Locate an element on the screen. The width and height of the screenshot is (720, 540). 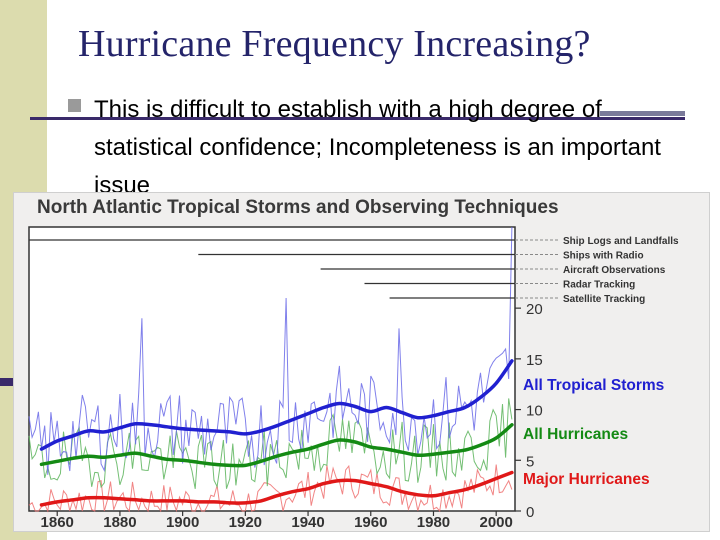
x-tick-label: 1980 is located at coordinates (433, 522).